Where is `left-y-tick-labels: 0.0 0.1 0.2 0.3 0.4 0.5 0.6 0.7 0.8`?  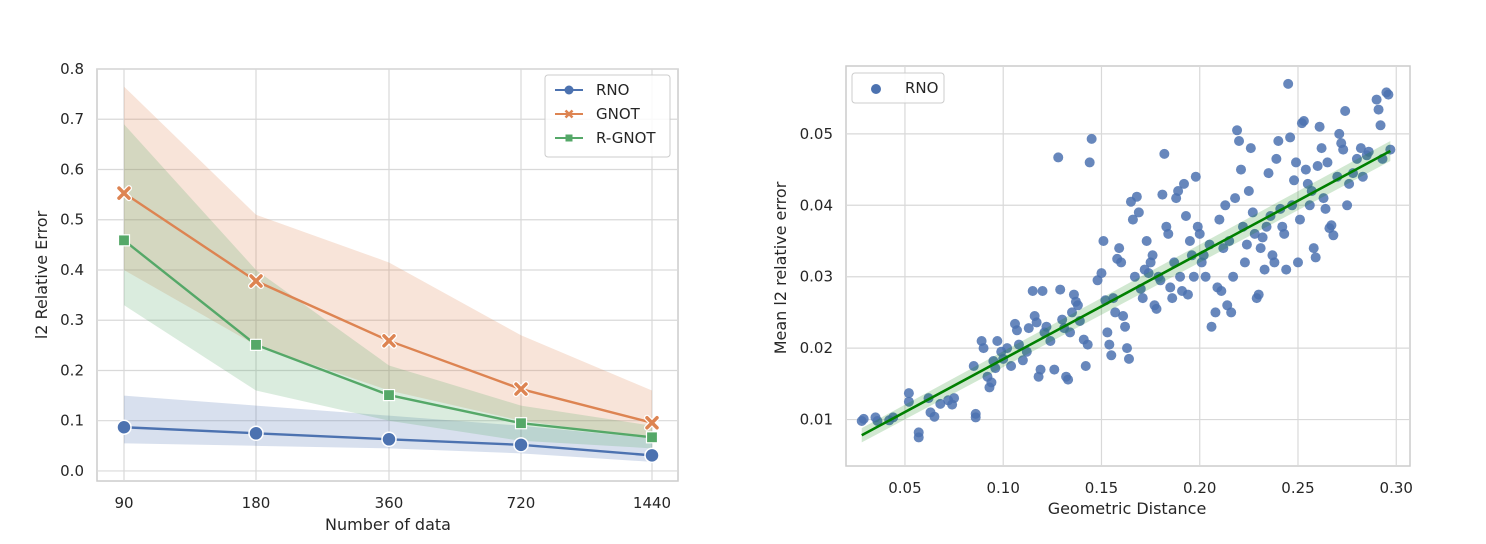 left-y-tick-labels: 0.0 0.1 0.2 0.3 0.4 0.5 0.6 0.7 0.8 is located at coordinates (72, 270).